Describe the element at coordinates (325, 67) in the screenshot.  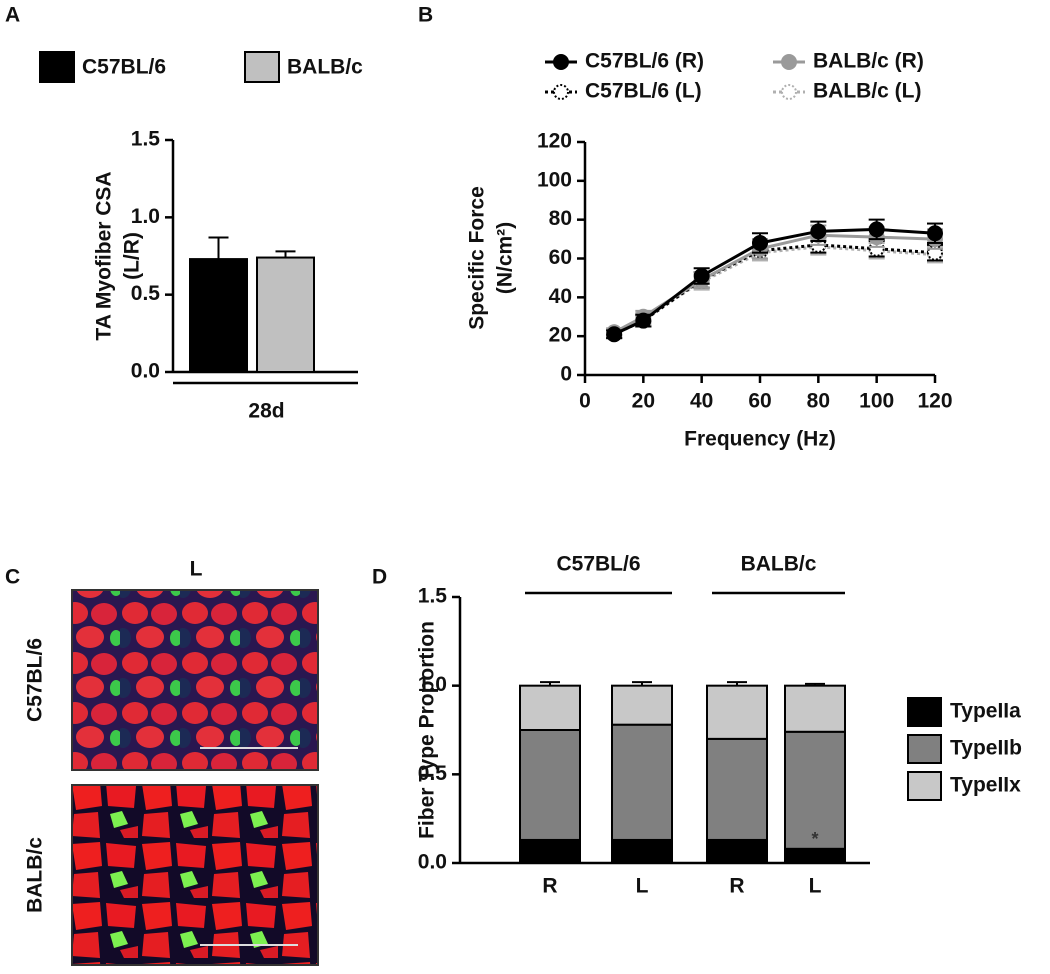
I see `legend-label: BALB/c` at that location.